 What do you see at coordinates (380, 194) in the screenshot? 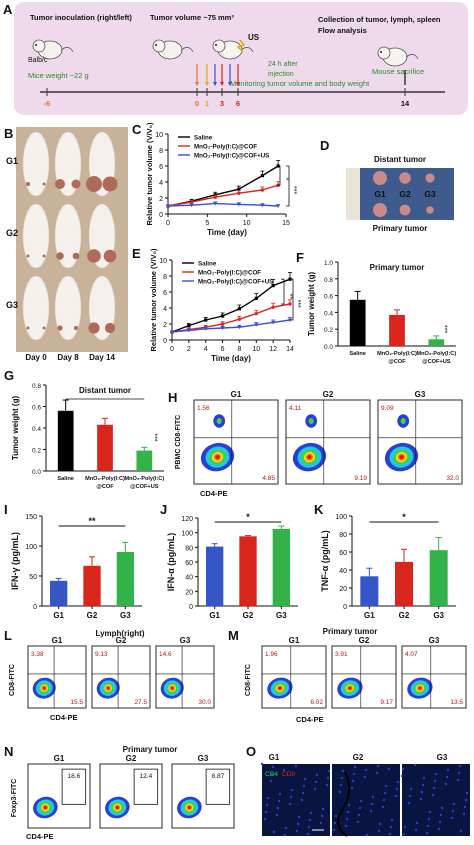
I see `tumor-group-label: G1` at bounding box center [380, 194].